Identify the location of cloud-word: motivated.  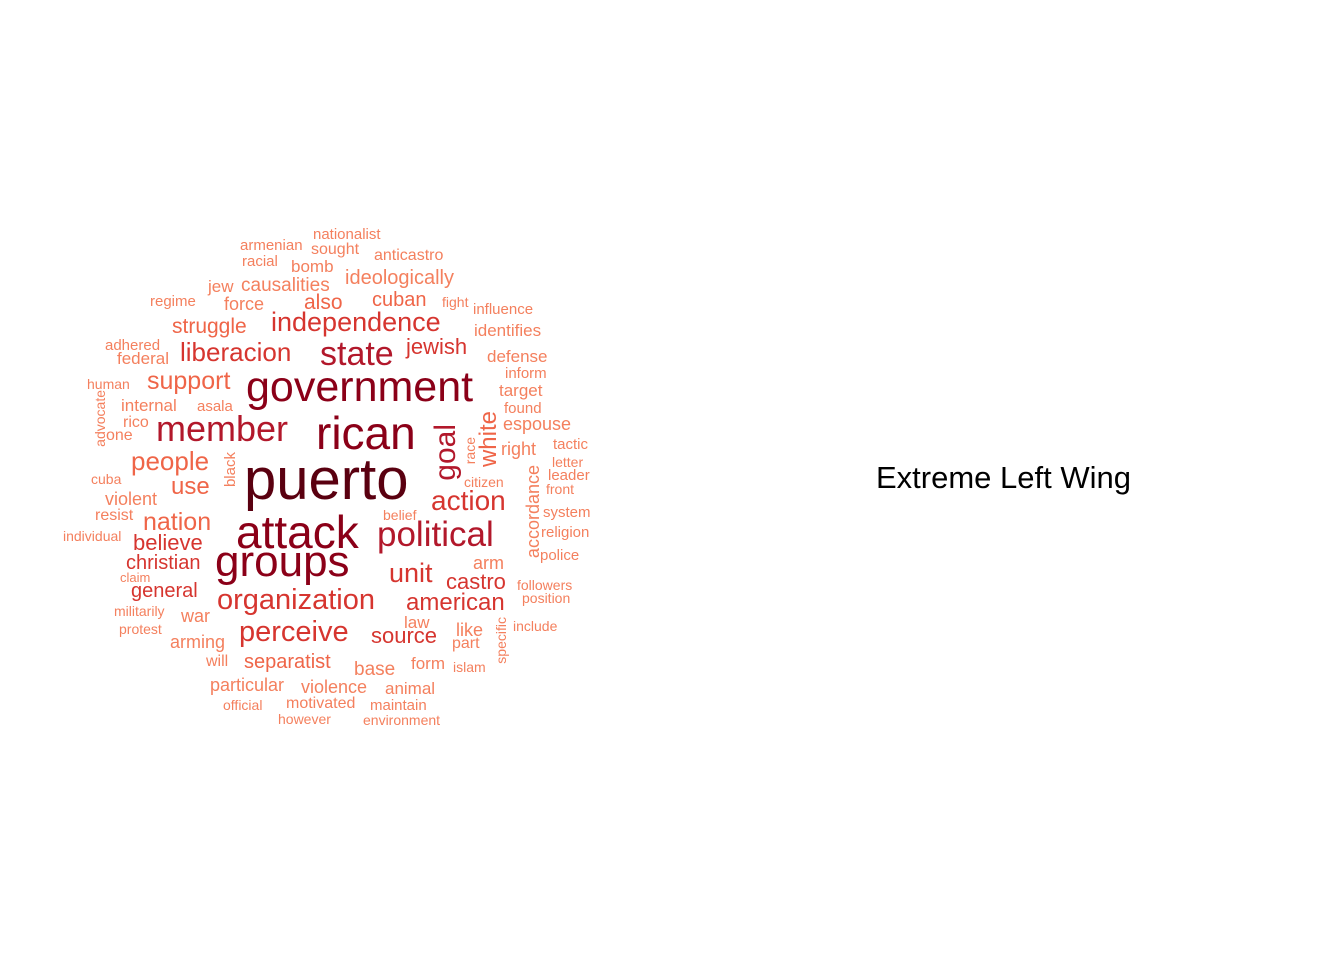
(321, 703).